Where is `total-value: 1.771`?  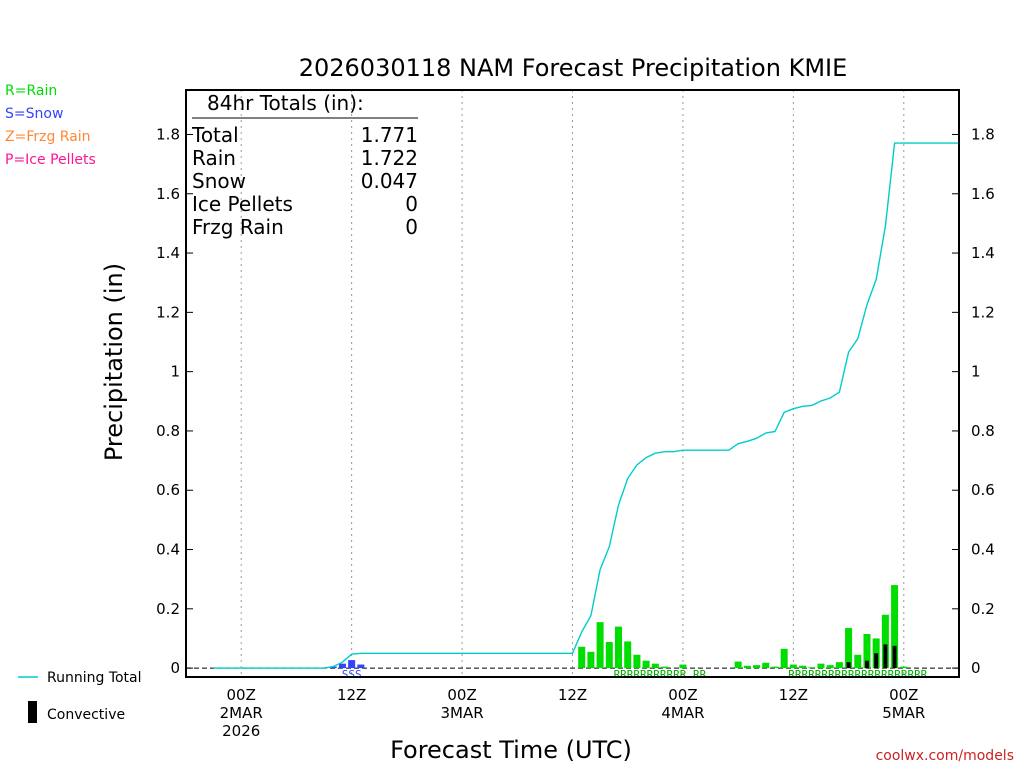 total-value: 1.771 is located at coordinates (389, 135).